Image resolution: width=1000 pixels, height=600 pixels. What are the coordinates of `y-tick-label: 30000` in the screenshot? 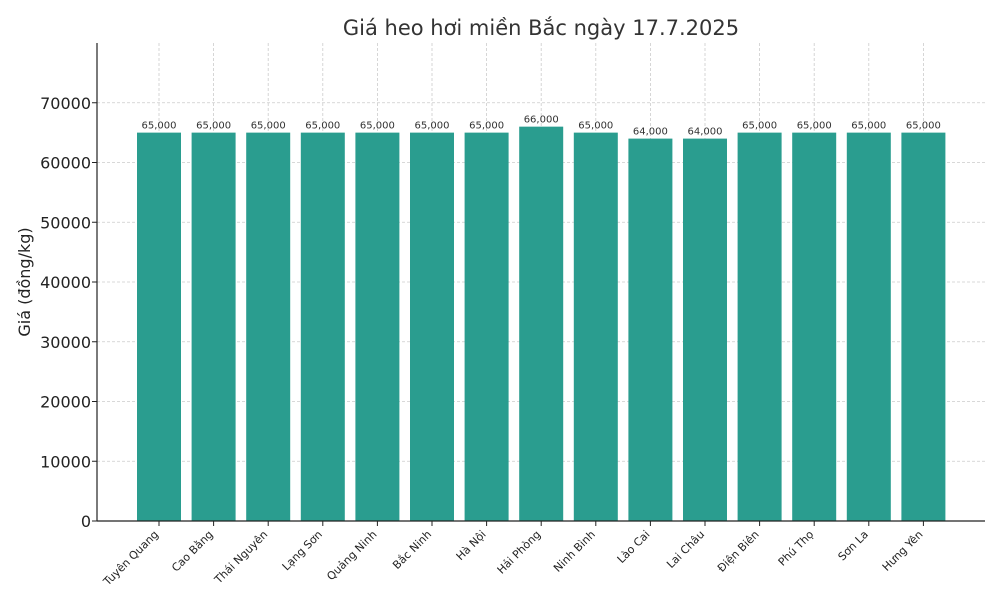 It's located at (65, 342).